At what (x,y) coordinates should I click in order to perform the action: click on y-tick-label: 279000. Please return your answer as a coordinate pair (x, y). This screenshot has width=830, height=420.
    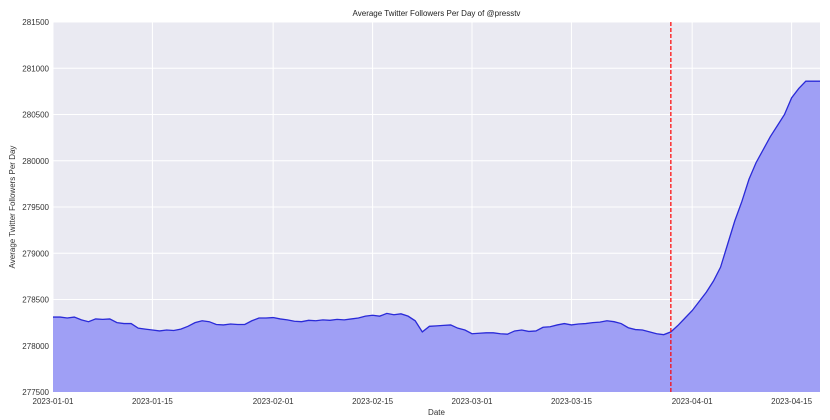
    Looking at the image, I should click on (35, 253).